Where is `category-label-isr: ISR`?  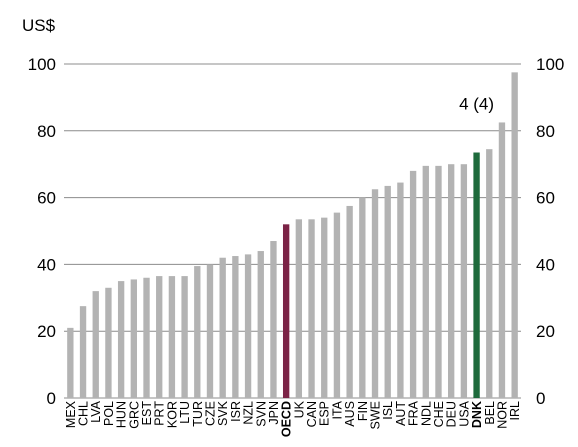
category-label-isr: ISR is located at coordinates (236, 411).